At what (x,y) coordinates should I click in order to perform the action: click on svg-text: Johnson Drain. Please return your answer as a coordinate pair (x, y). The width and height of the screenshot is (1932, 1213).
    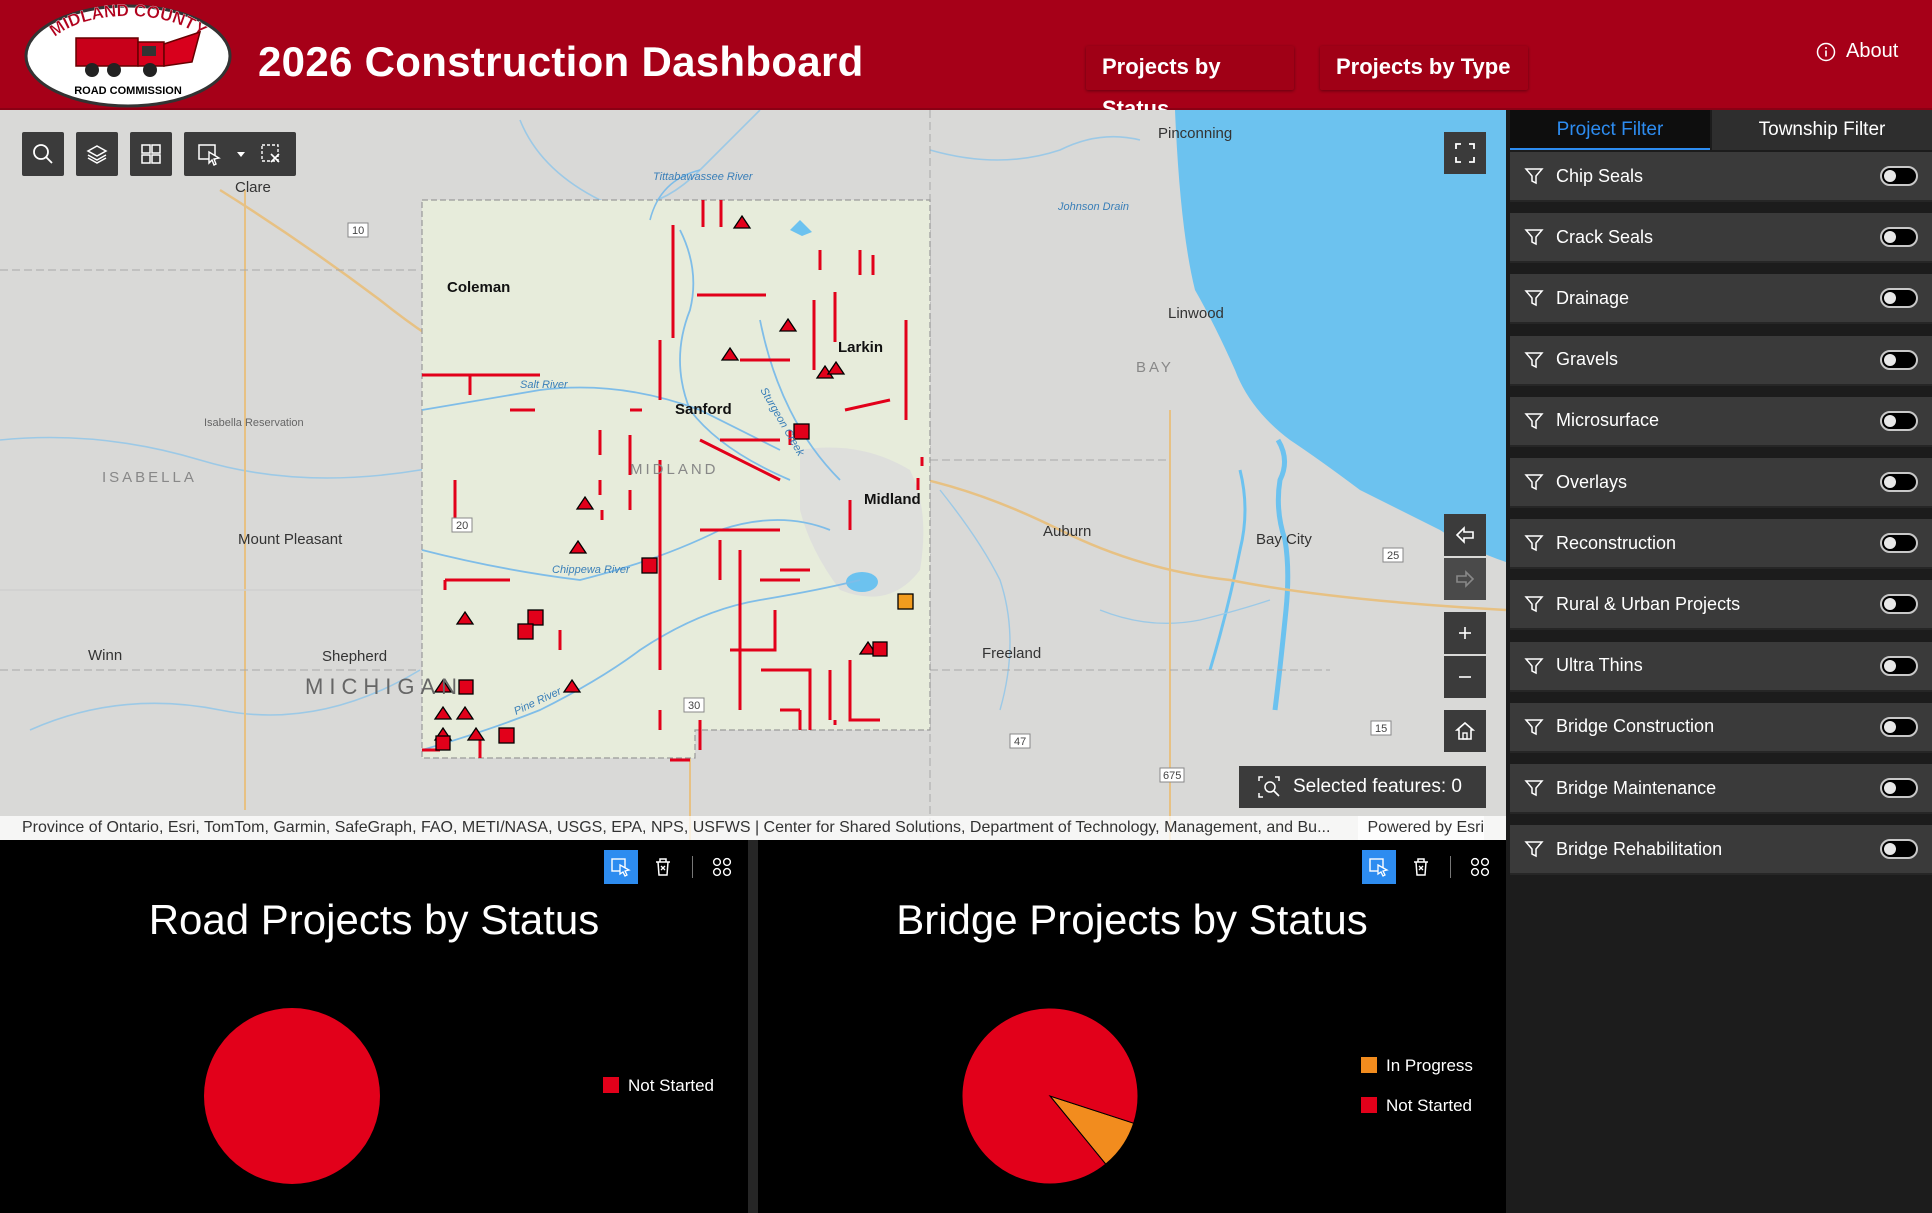
    Looking at the image, I should click on (1093, 207).